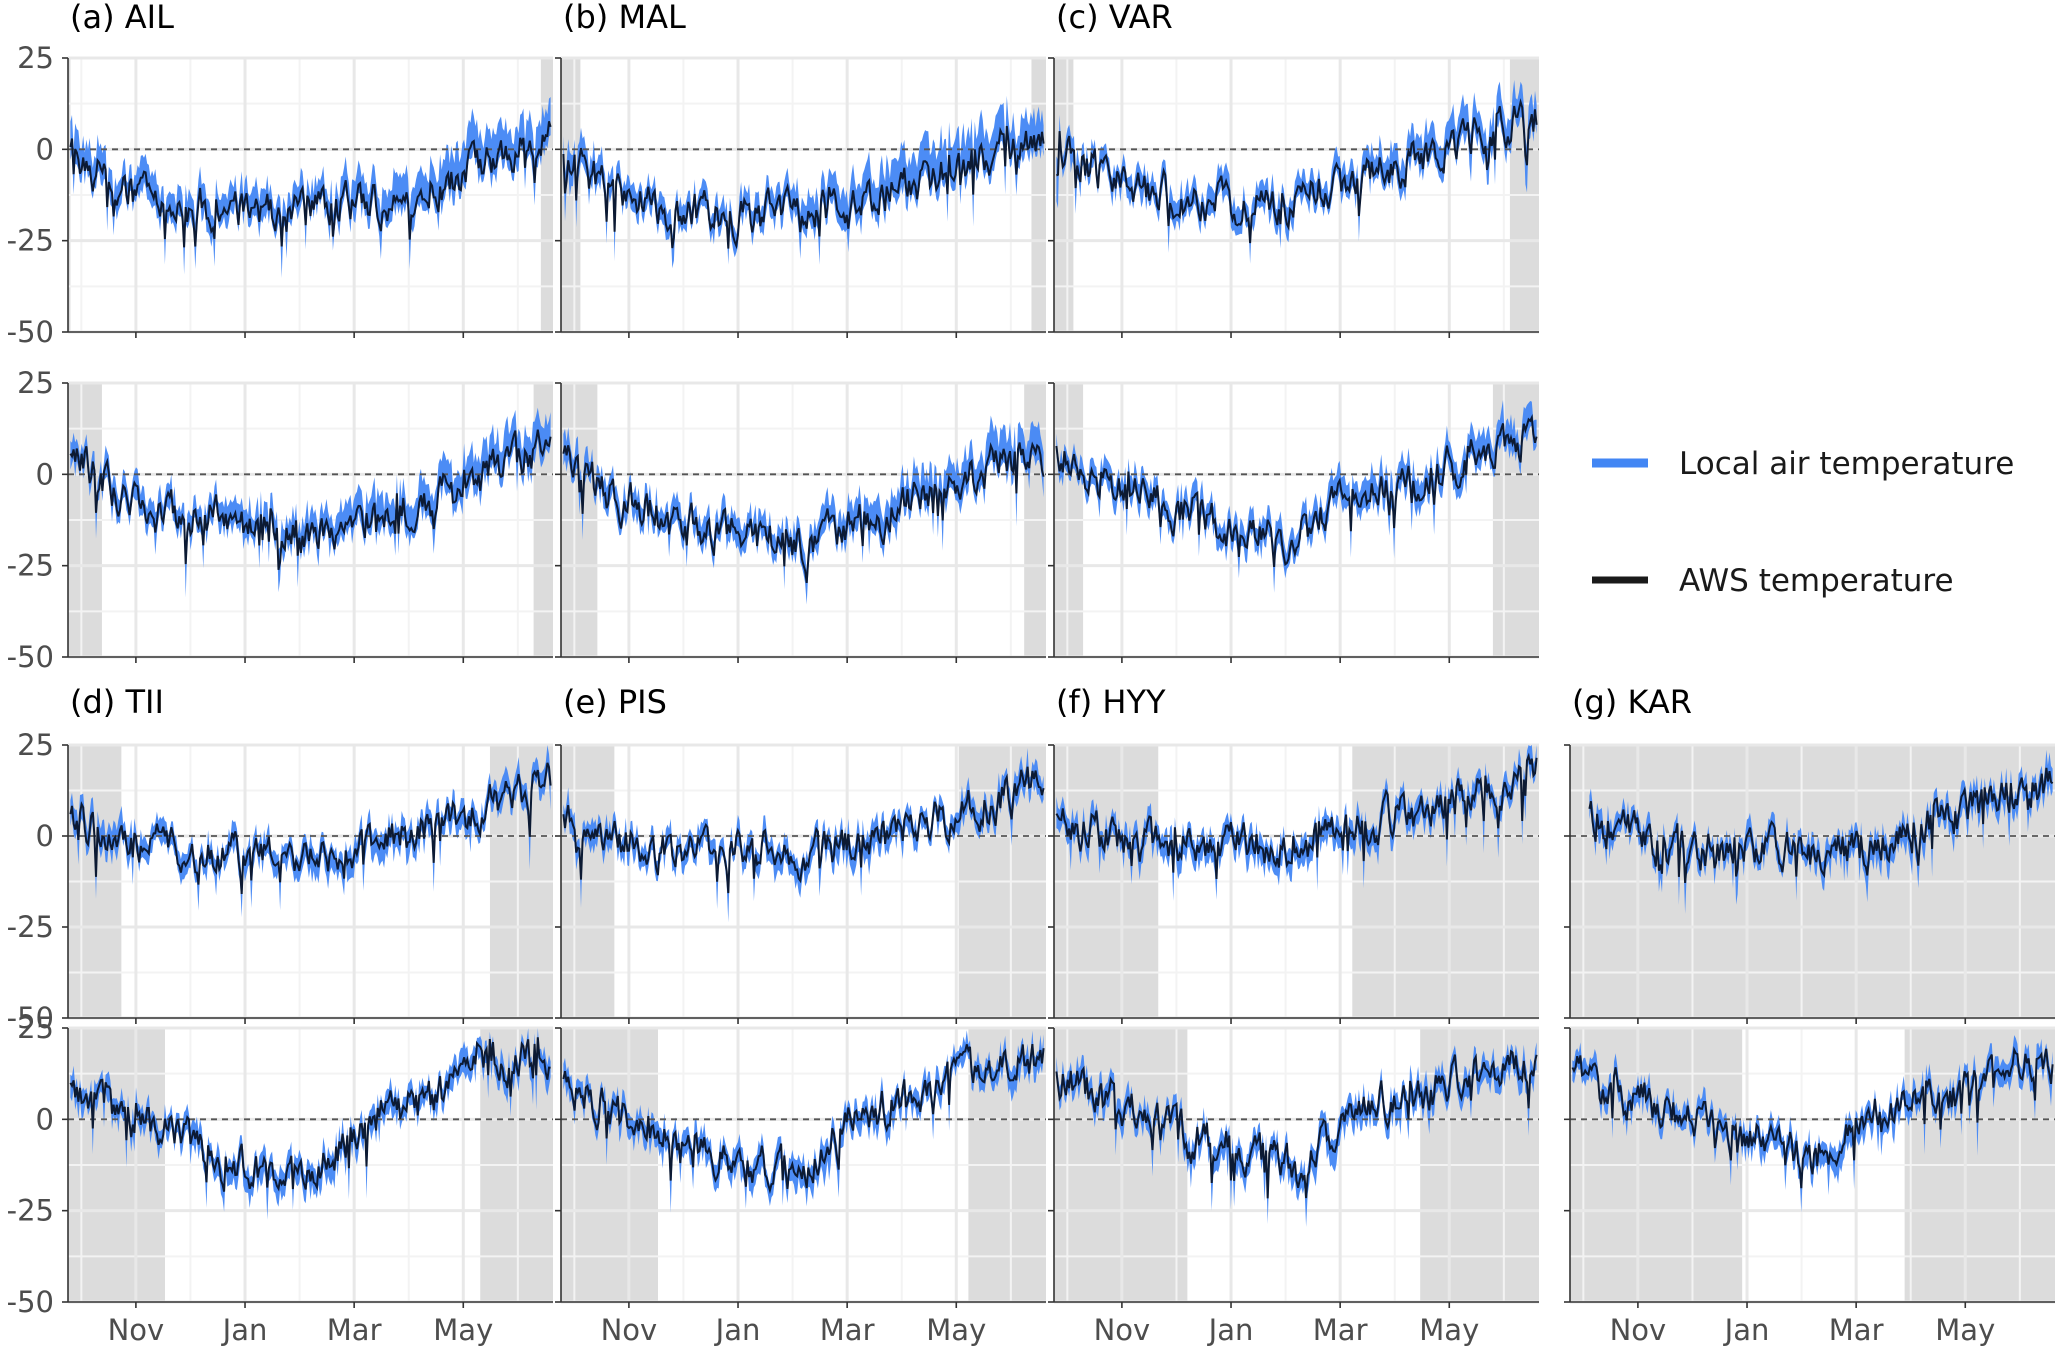 This screenshot has width=2055, height=1348. I want to click on subplot-bottom: 25 0 -25 -50, so click(280, 520).